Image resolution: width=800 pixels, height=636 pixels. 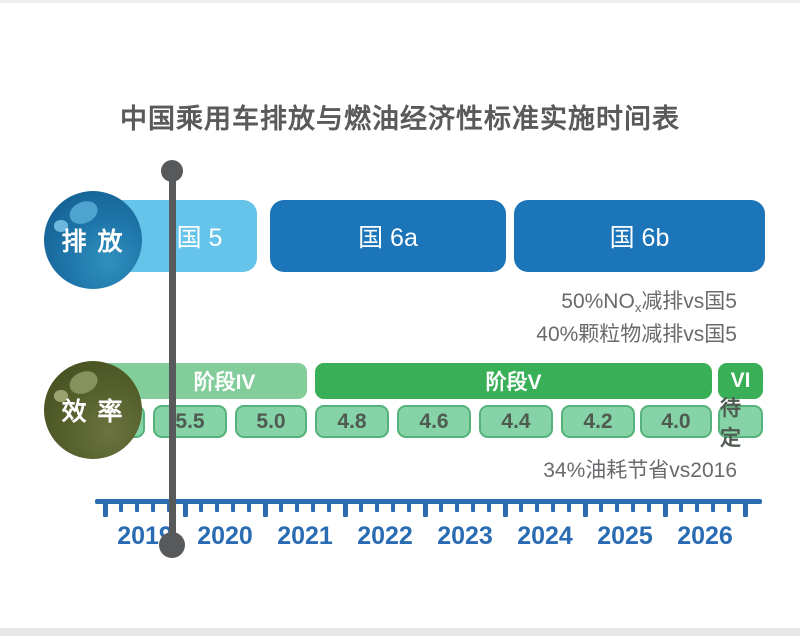 I want to click on efficiency-phase4-bar: 阶段IV, so click(x=203, y=381).